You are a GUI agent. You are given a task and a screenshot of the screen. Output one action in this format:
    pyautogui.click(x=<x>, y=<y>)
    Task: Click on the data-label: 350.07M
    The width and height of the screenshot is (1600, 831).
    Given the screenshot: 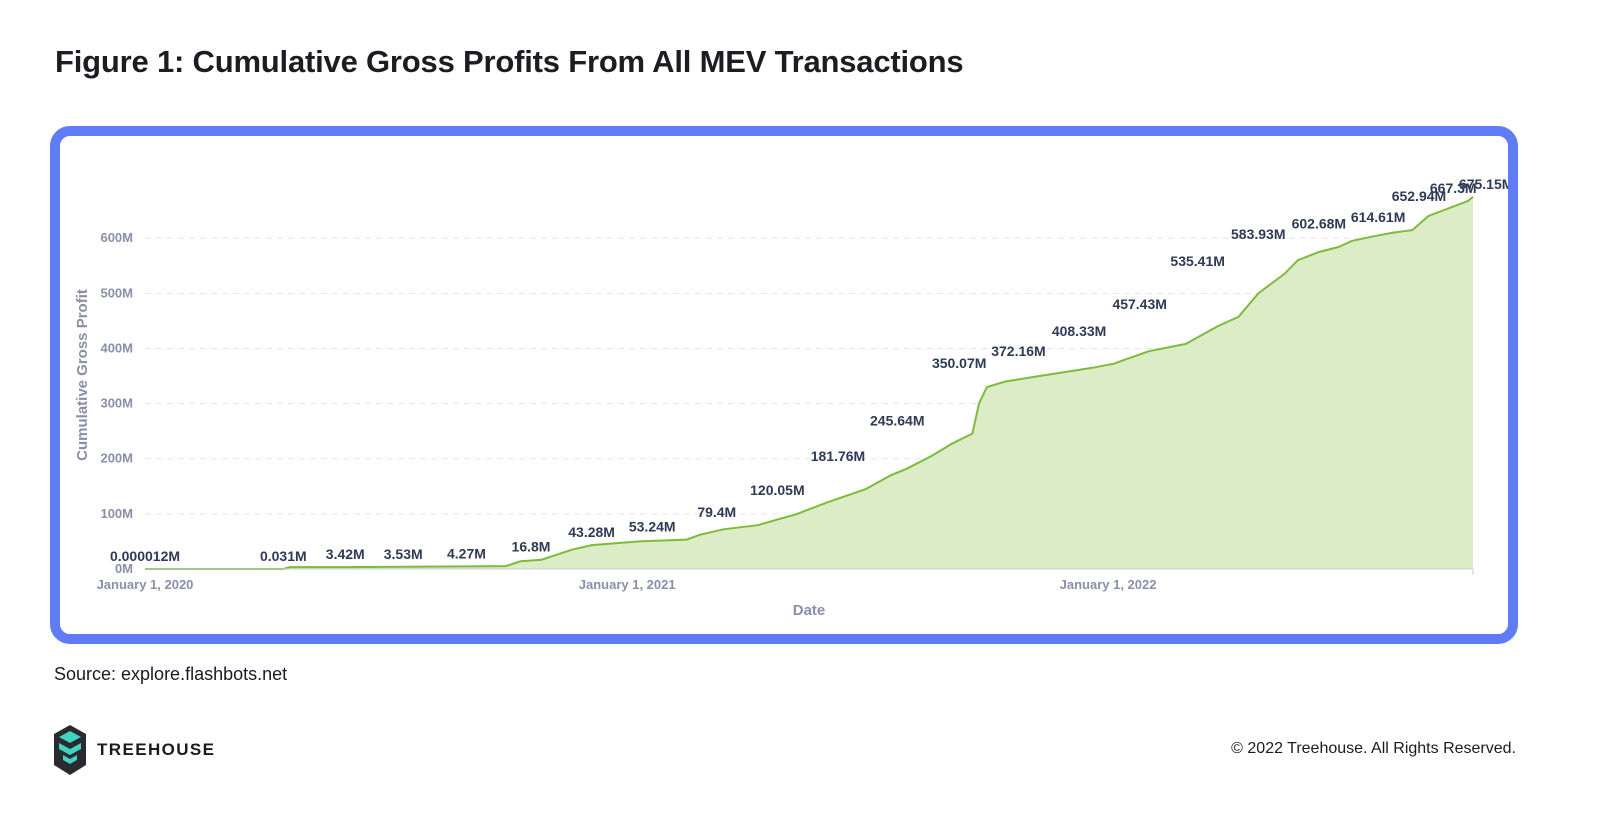 What is the action you would take?
    pyautogui.click(x=959, y=363)
    